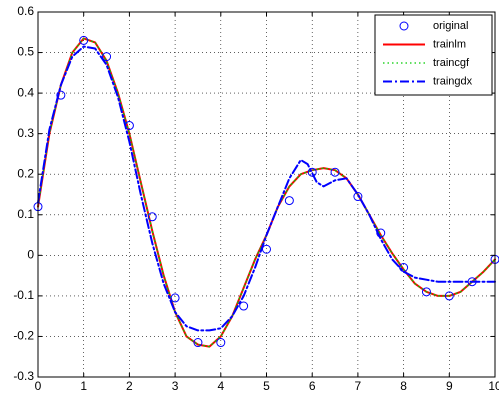  I want to click on x-tick-label: 9, so click(449, 386).